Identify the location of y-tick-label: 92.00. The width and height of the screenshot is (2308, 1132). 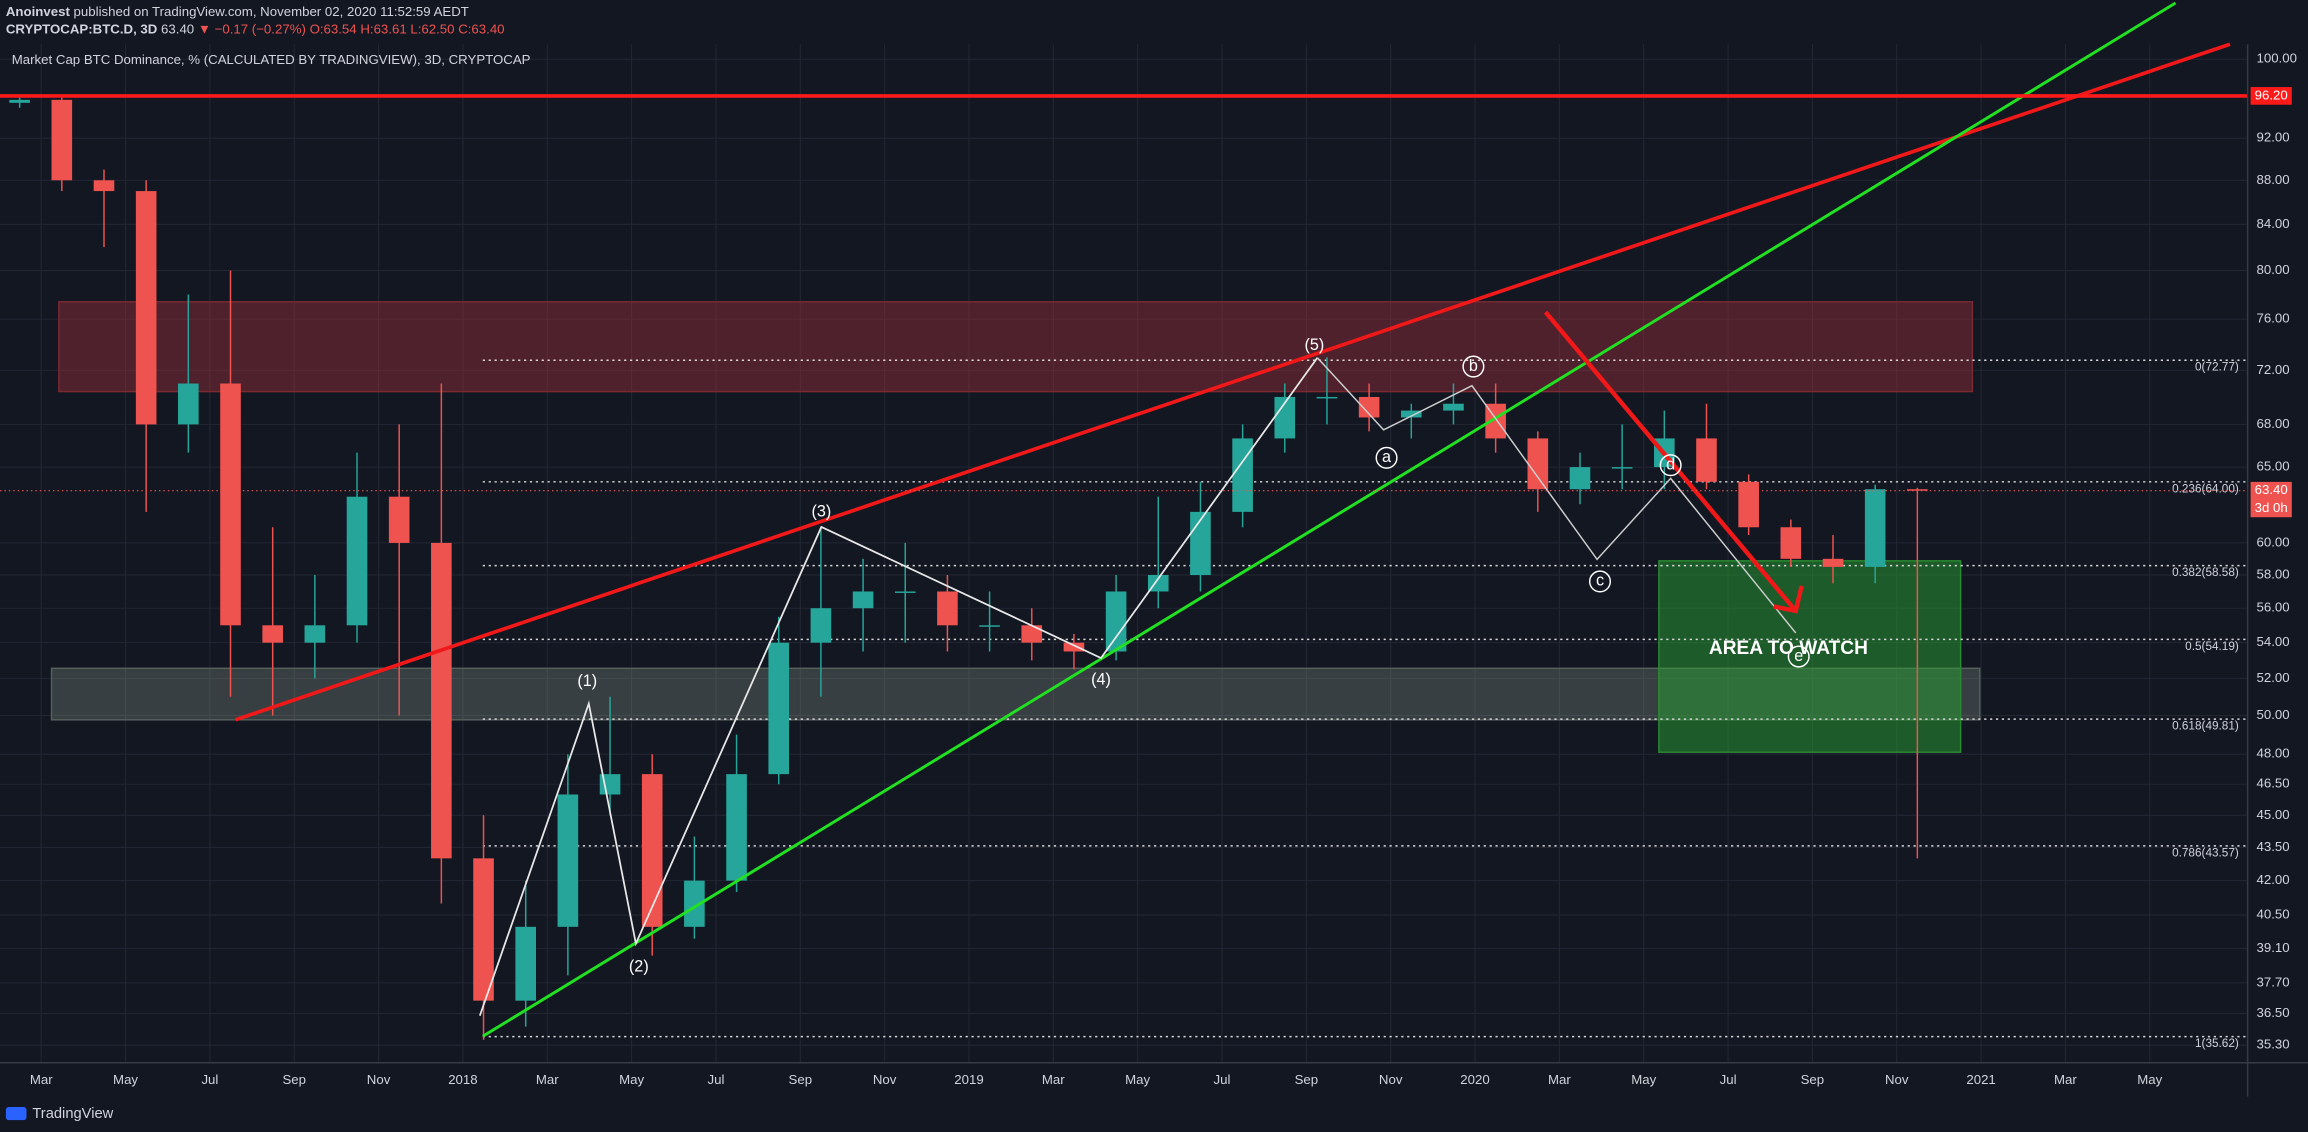
(2272, 137).